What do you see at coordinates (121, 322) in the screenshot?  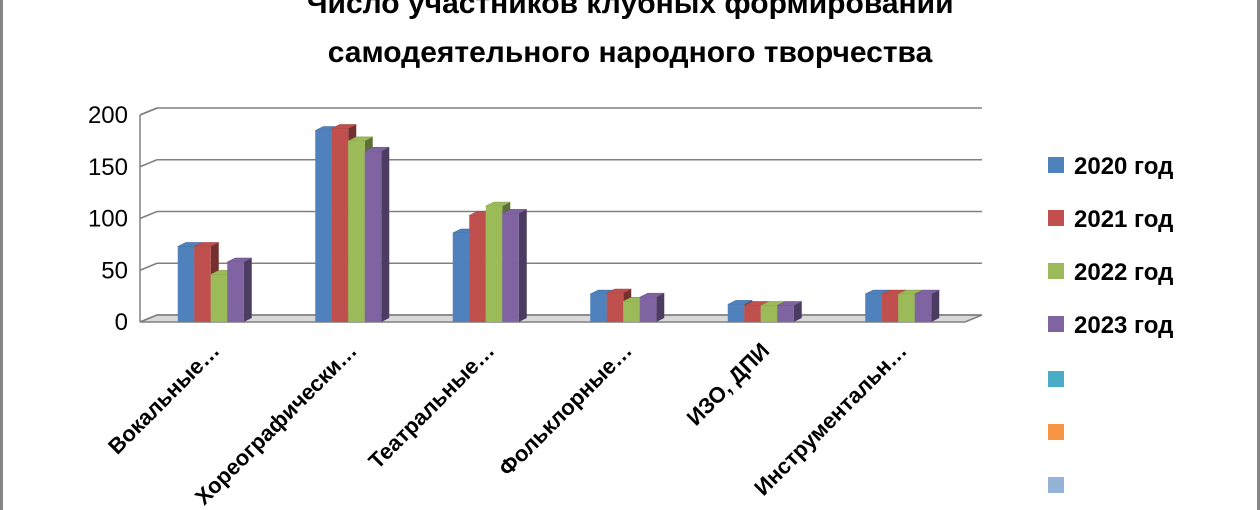 I see `y-tick-label: 0` at bounding box center [121, 322].